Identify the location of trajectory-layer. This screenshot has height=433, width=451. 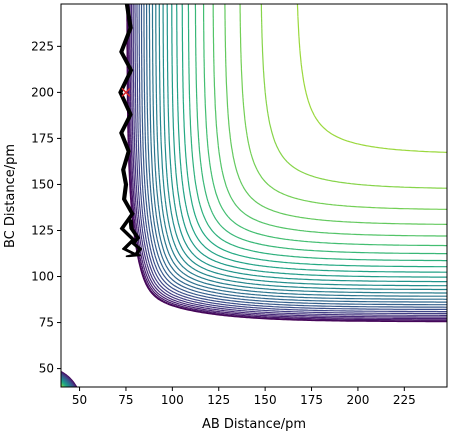
(130, 131).